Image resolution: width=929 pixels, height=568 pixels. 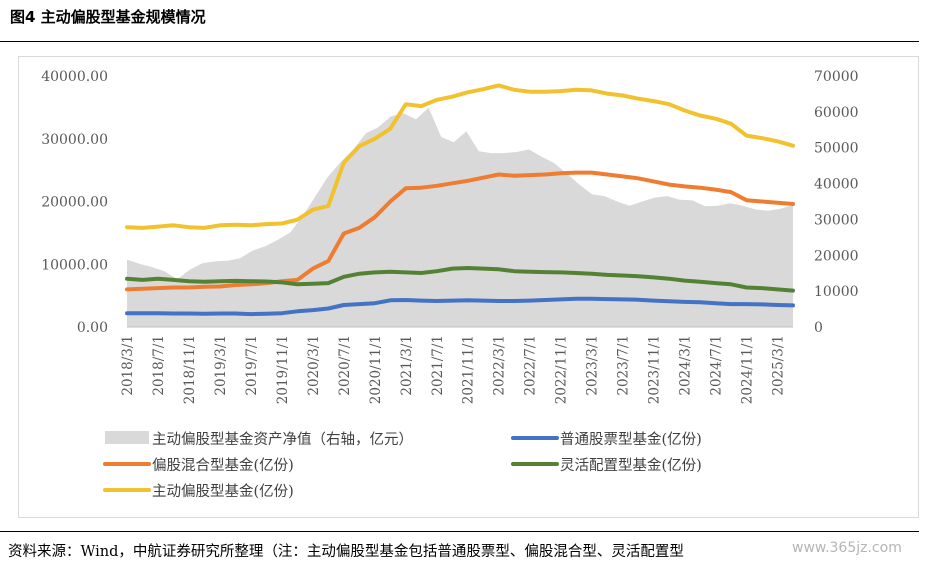 I want to click on legend-swatch-area, so click(x=127, y=437).